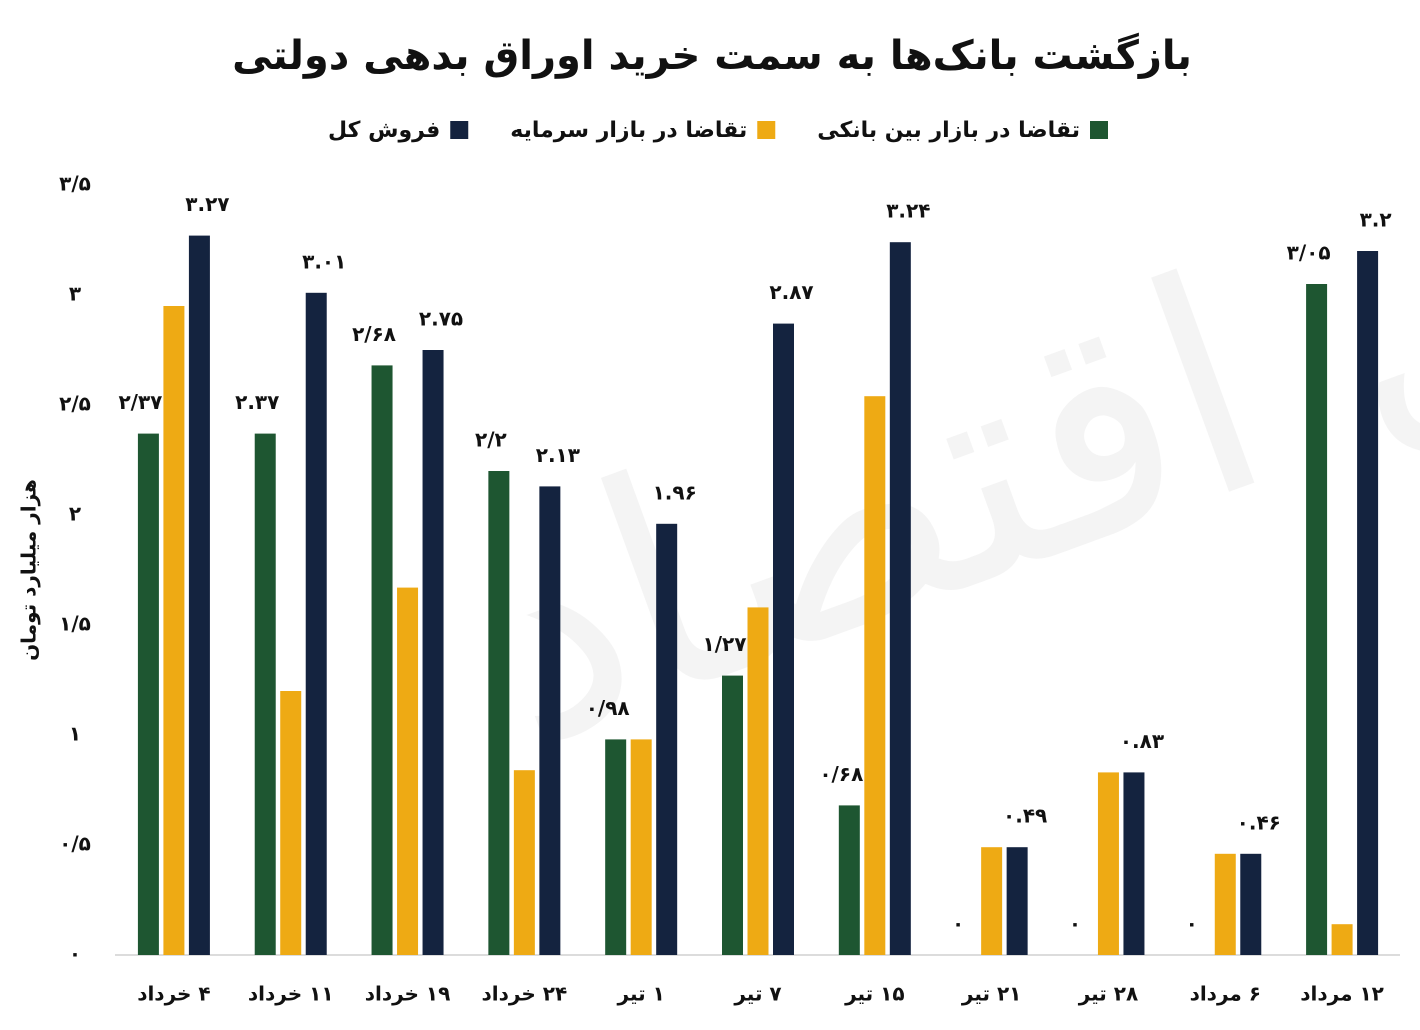 The height and width of the screenshot is (1030, 1420). What do you see at coordinates (291, 994) in the screenshot?
I see `x-tick-label: ۱۱ خرداد` at bounding box center [291, 994].